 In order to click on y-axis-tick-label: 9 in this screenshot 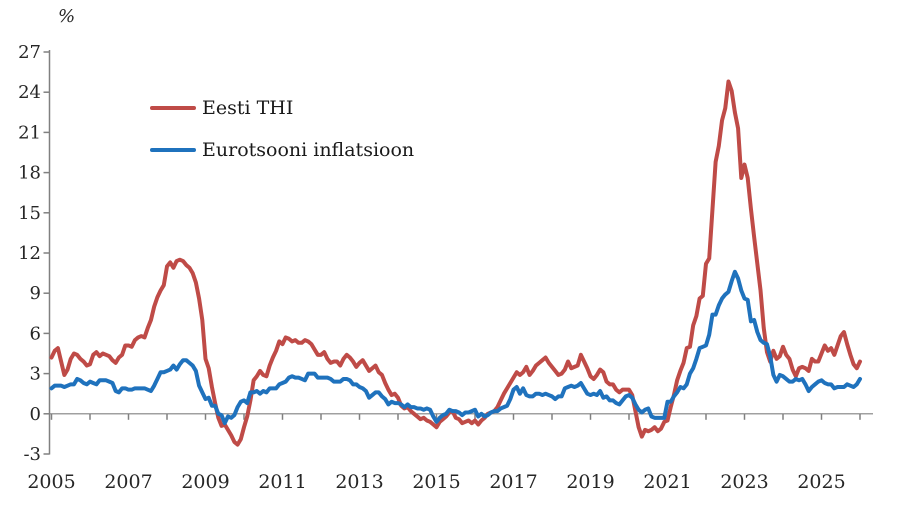, I will do `click(35, 293)`.